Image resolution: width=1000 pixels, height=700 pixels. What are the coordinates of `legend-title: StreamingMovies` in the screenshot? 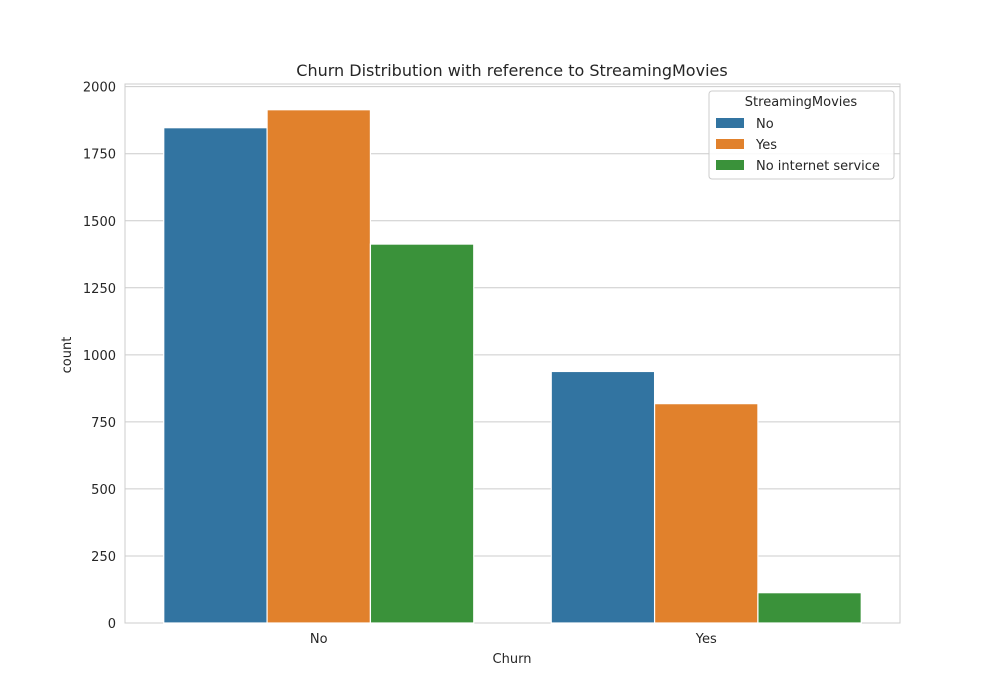 It's located at (801, 102).